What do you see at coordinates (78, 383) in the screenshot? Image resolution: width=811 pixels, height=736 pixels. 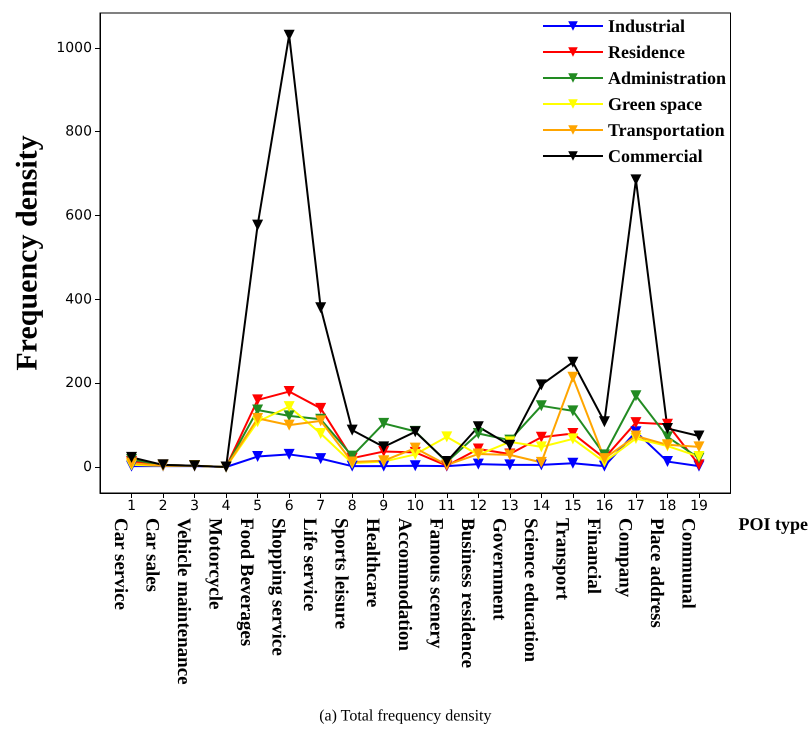 I see `y-tick-label: 200` at bounding box center [78, 383].